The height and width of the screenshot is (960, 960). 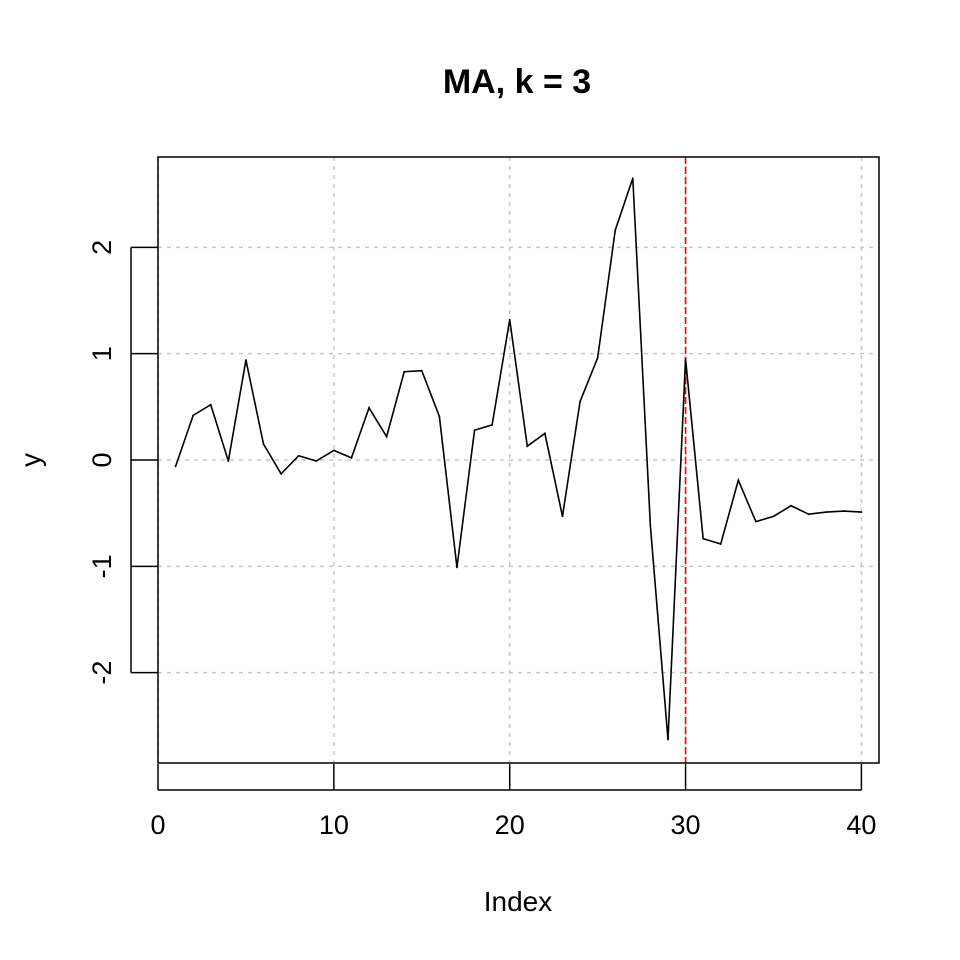 What do you see at coordinates (157, 825) in the screenshot?
I see `x-tick-label: 0` at bounding box center [157, 825].